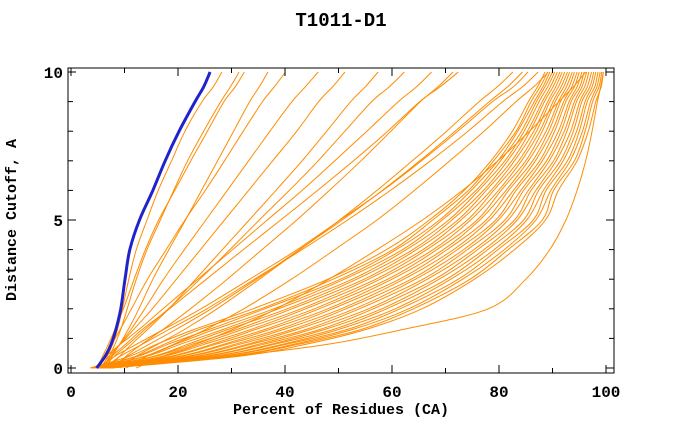 This screenshot has height=440, width=680. Describe the element at coordinates (341, 410) in the screenshot. I see `x-axis-label: Percent of Residues (CA)` at that location.